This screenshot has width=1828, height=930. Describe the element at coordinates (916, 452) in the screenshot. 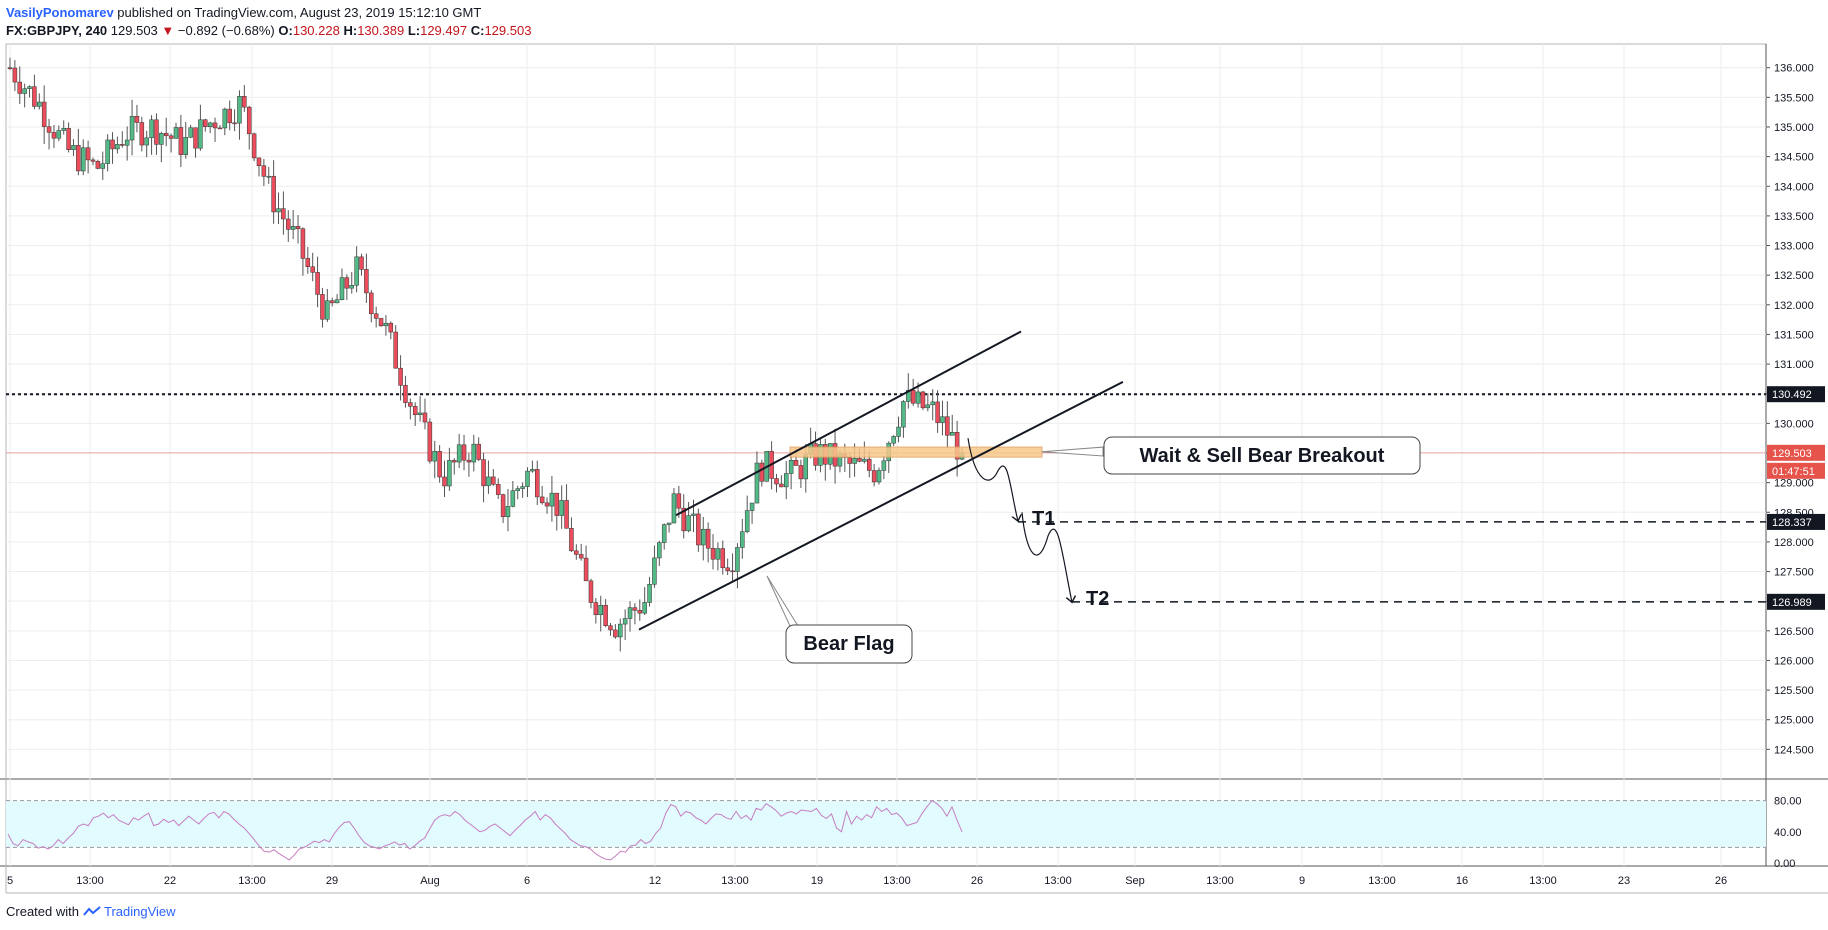

I see `breakout-zone` at that location.